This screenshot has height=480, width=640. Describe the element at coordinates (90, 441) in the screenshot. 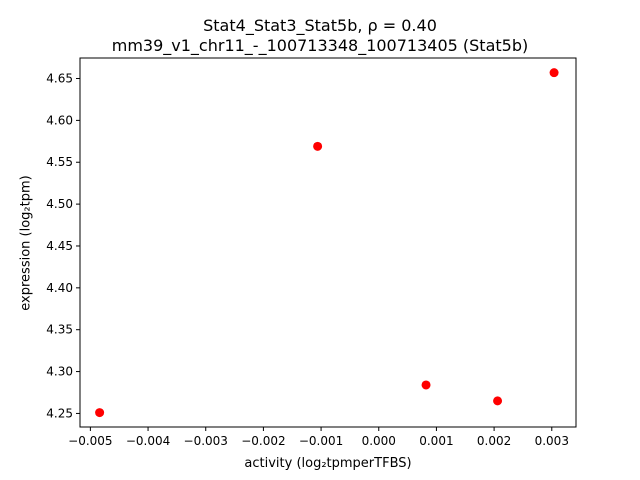

I see `x-tick-label: −0.005` at that location.